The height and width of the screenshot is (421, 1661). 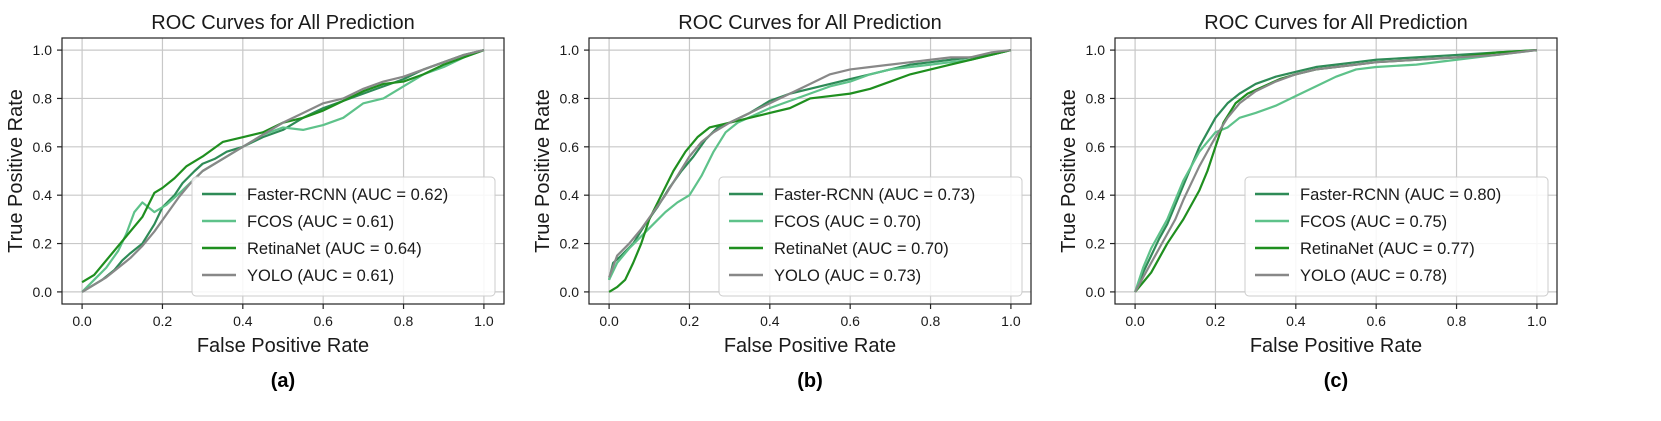 What do you see at coordinates (334, 249) in the screenshot?
I see `legend-label: RetinaNet (AUC = 0.64)` at bounding box center [334, 249].